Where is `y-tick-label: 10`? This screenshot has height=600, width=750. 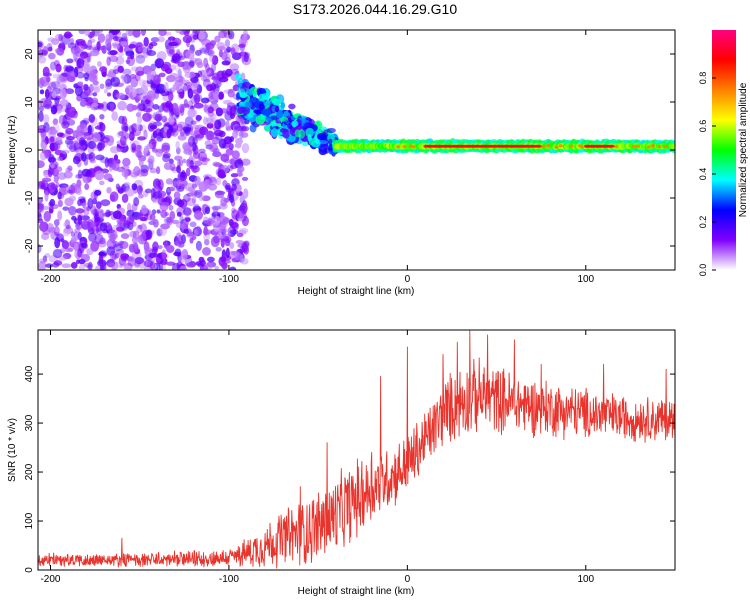 y-tick-label: 10 is located at coordinates (29, 102).